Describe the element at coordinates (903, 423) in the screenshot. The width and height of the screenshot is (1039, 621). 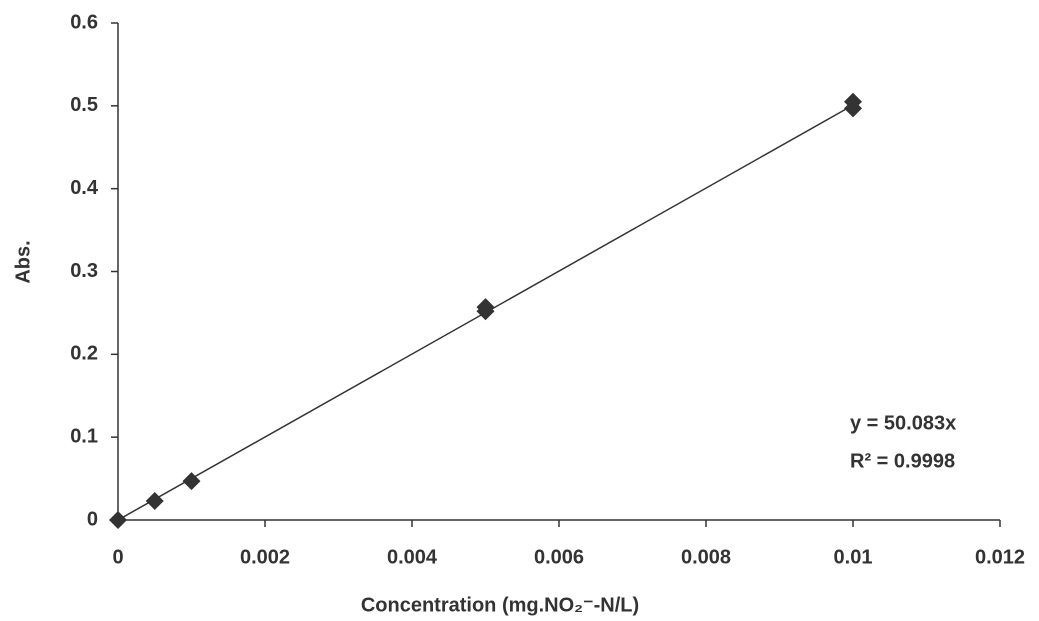
I see `trend-equation: y = 50.083x` at that location.